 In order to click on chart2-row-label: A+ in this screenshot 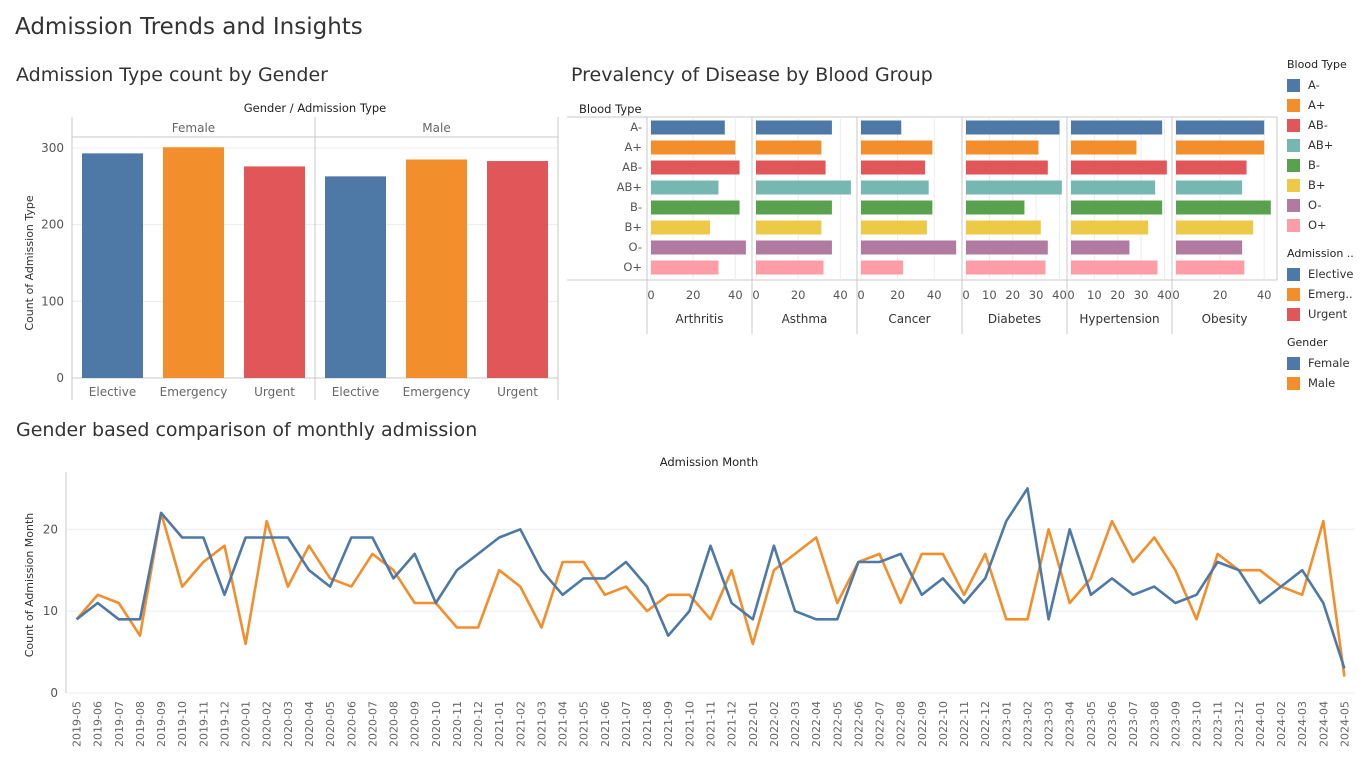, I will do `click(633, 147)`.